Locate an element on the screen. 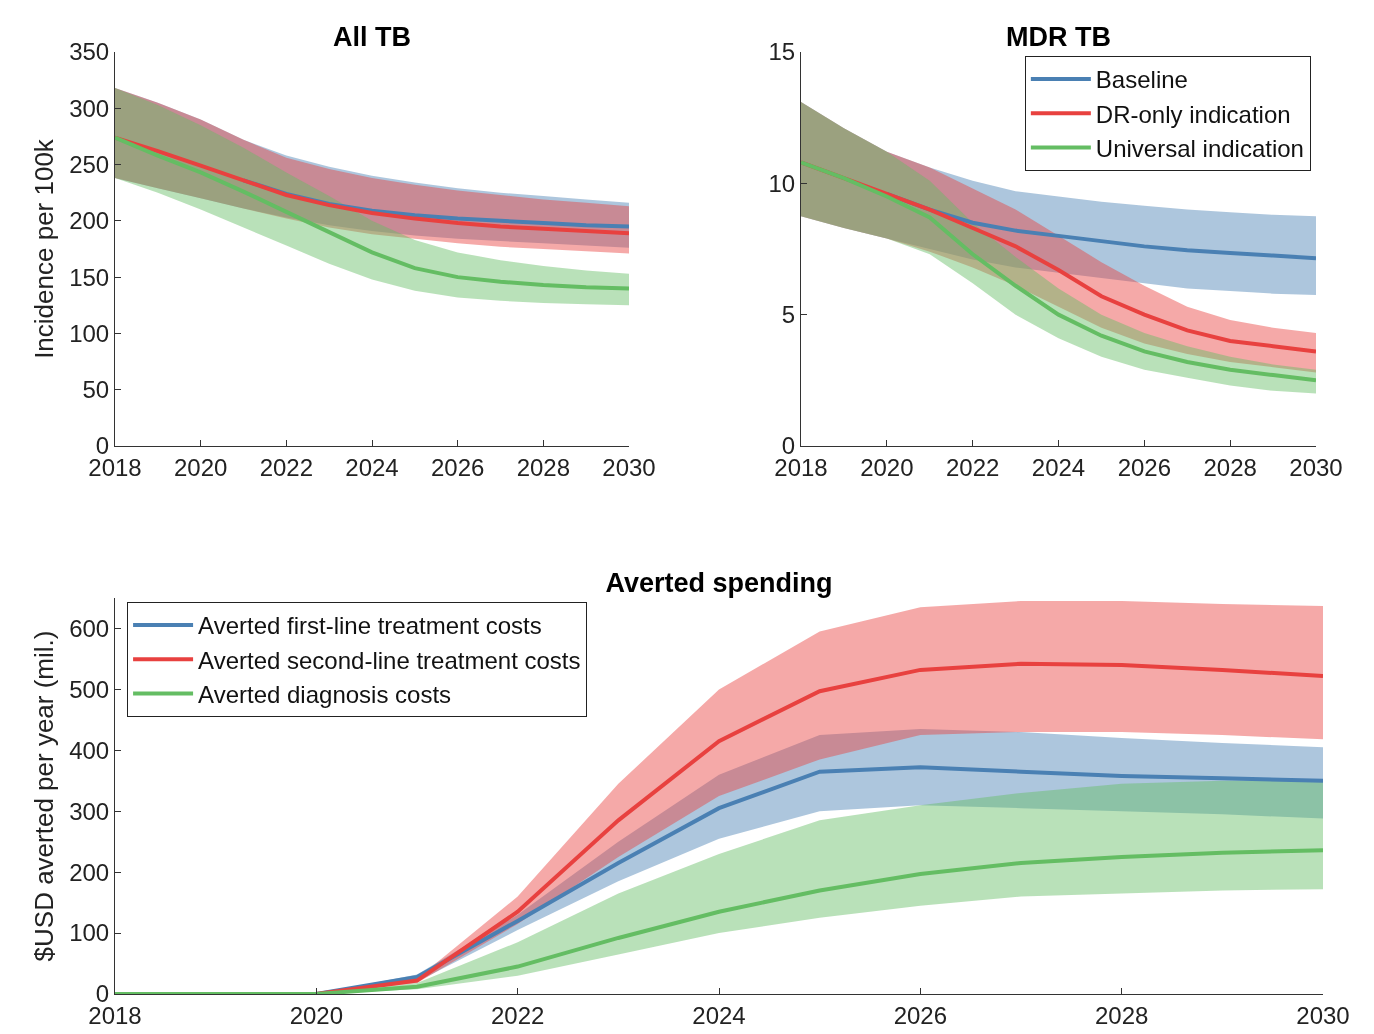 The width and height of the screenshot is (1374, 1034). y-tick-label: 250 is located at coordinates (89, 164).